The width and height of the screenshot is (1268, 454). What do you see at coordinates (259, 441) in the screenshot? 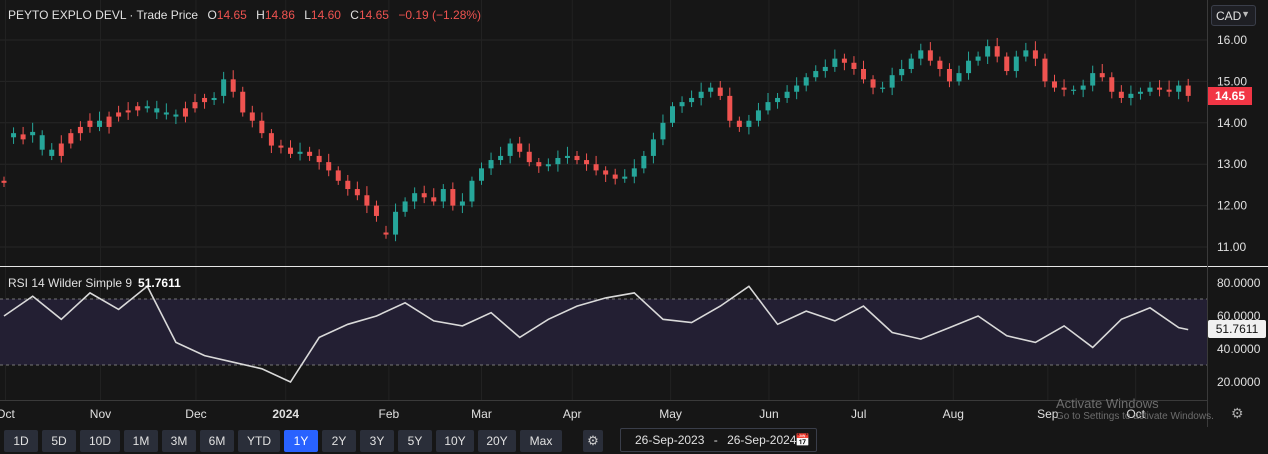
I see `range-button-ytd: YTD` at bounding box center [259, 441].